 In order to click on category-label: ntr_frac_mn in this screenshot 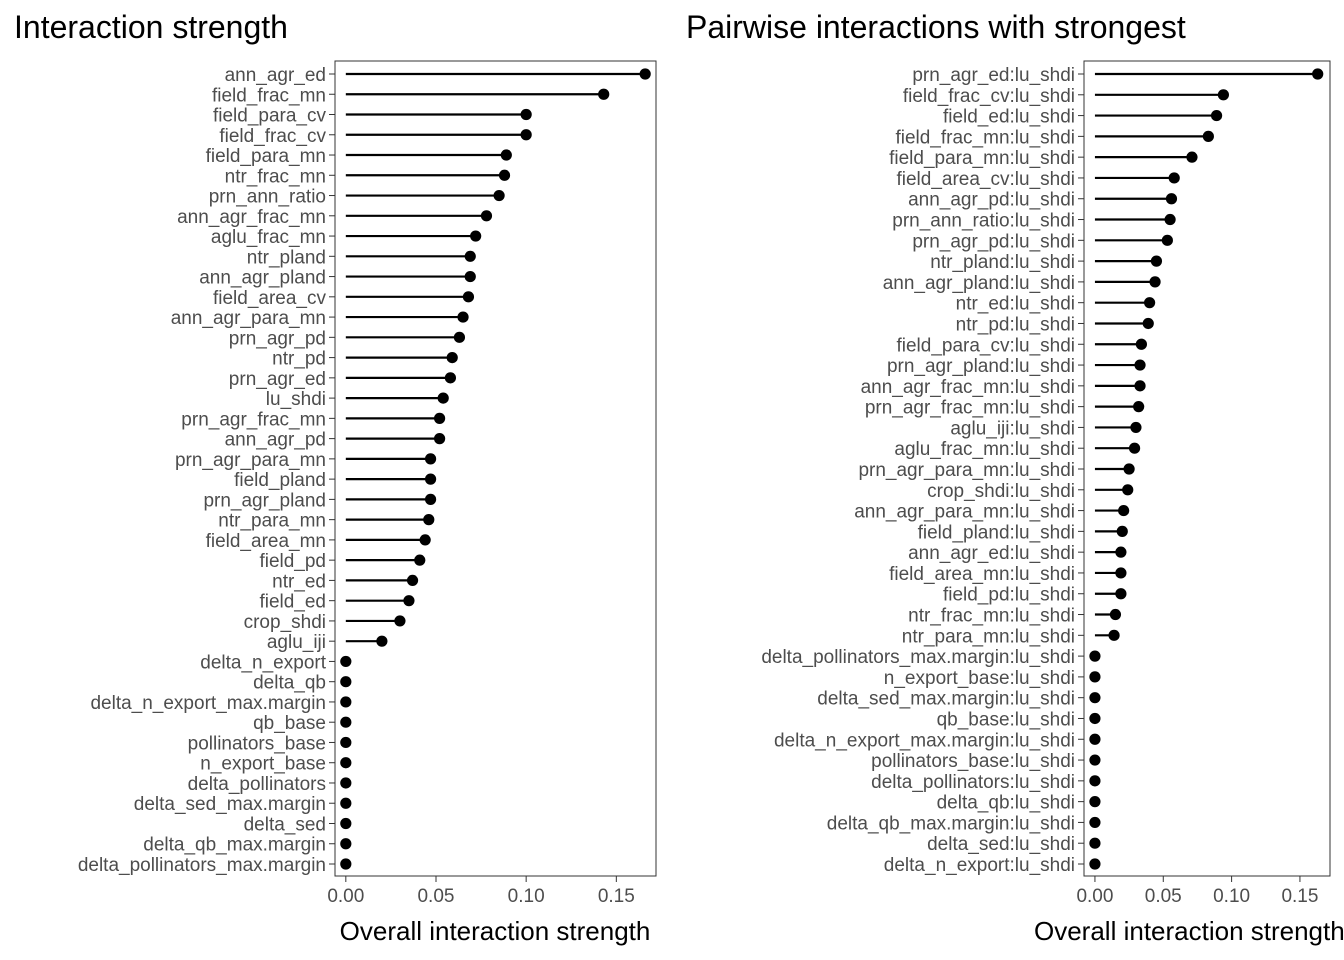, I will do `click(275, 176)`.